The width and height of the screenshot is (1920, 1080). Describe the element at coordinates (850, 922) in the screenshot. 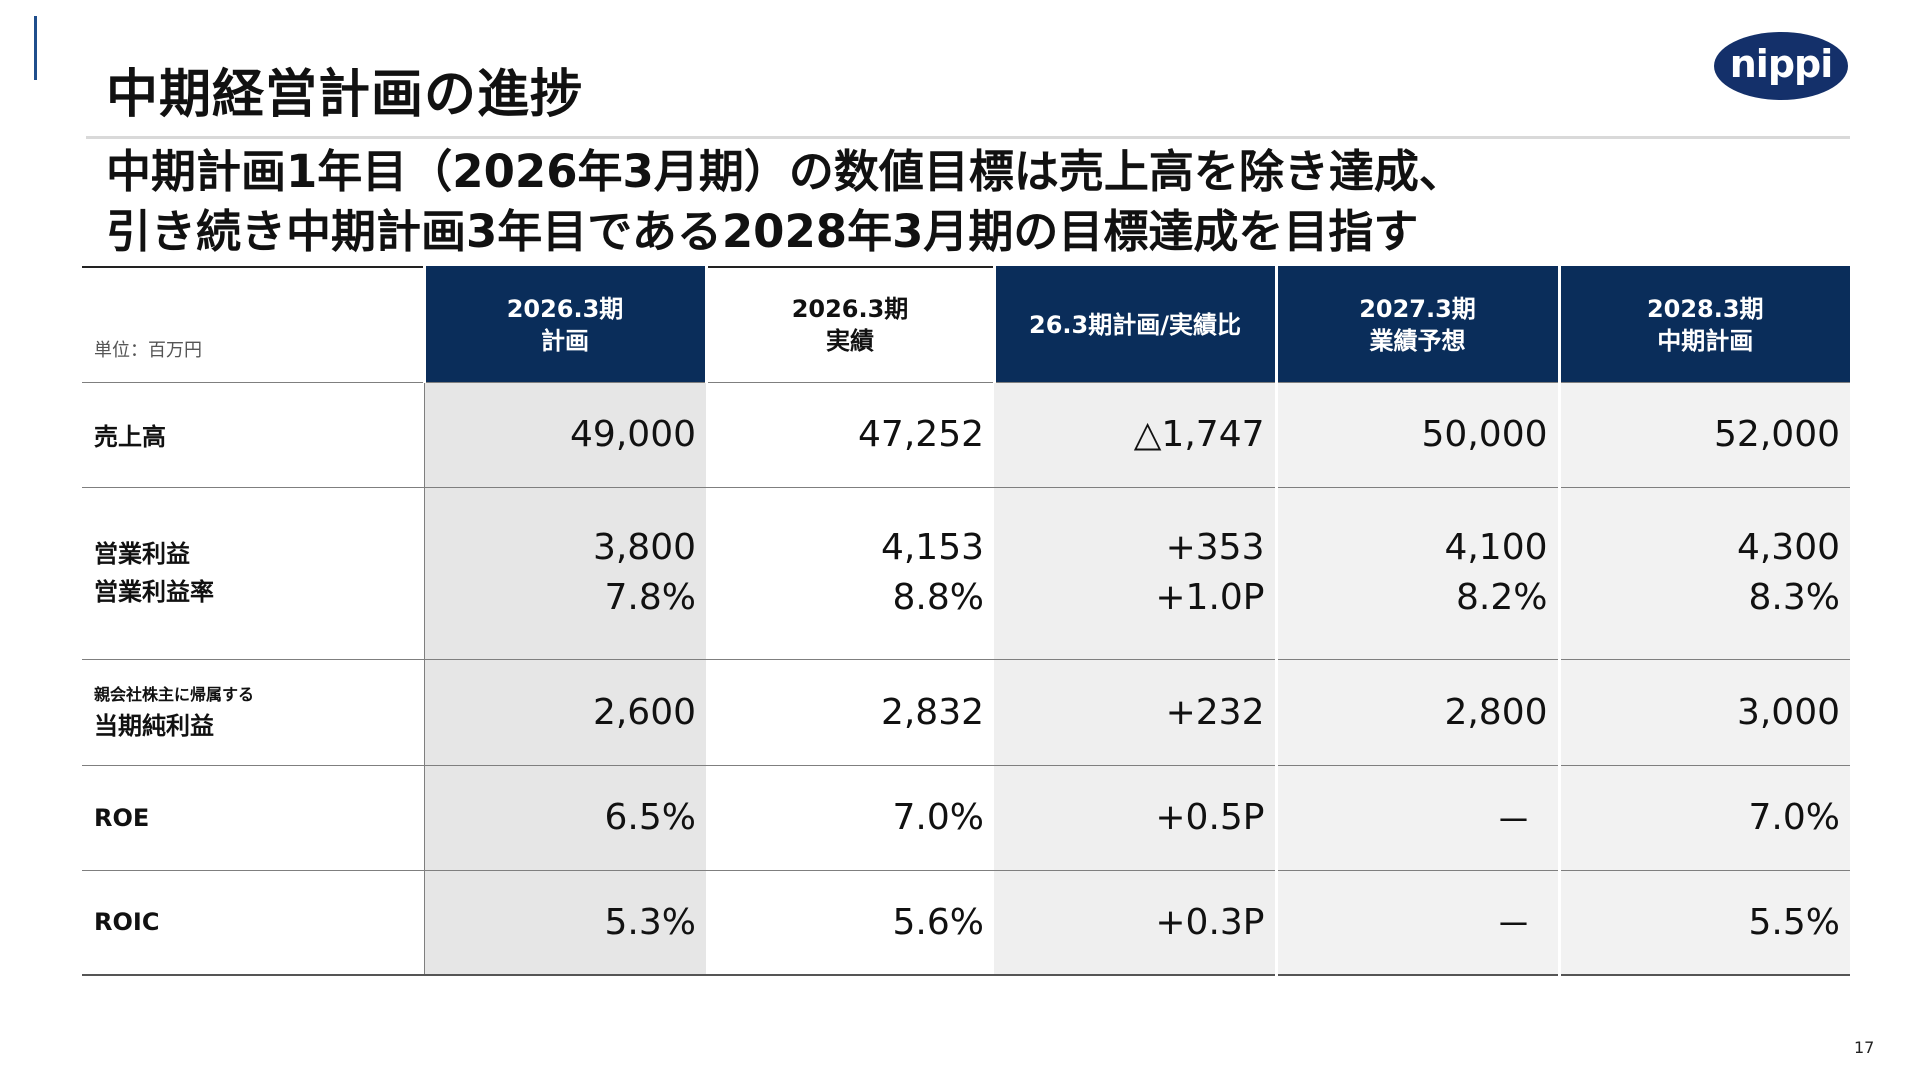

I see `table-cell: 5.6%` at that location.